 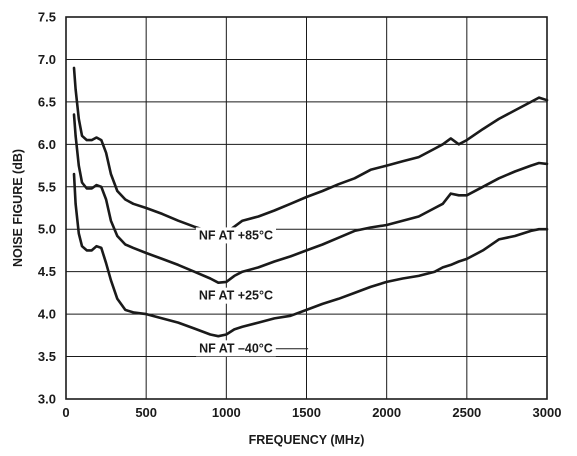 I want to click on x-tick-label: 2500, so click(x=466, y=412).